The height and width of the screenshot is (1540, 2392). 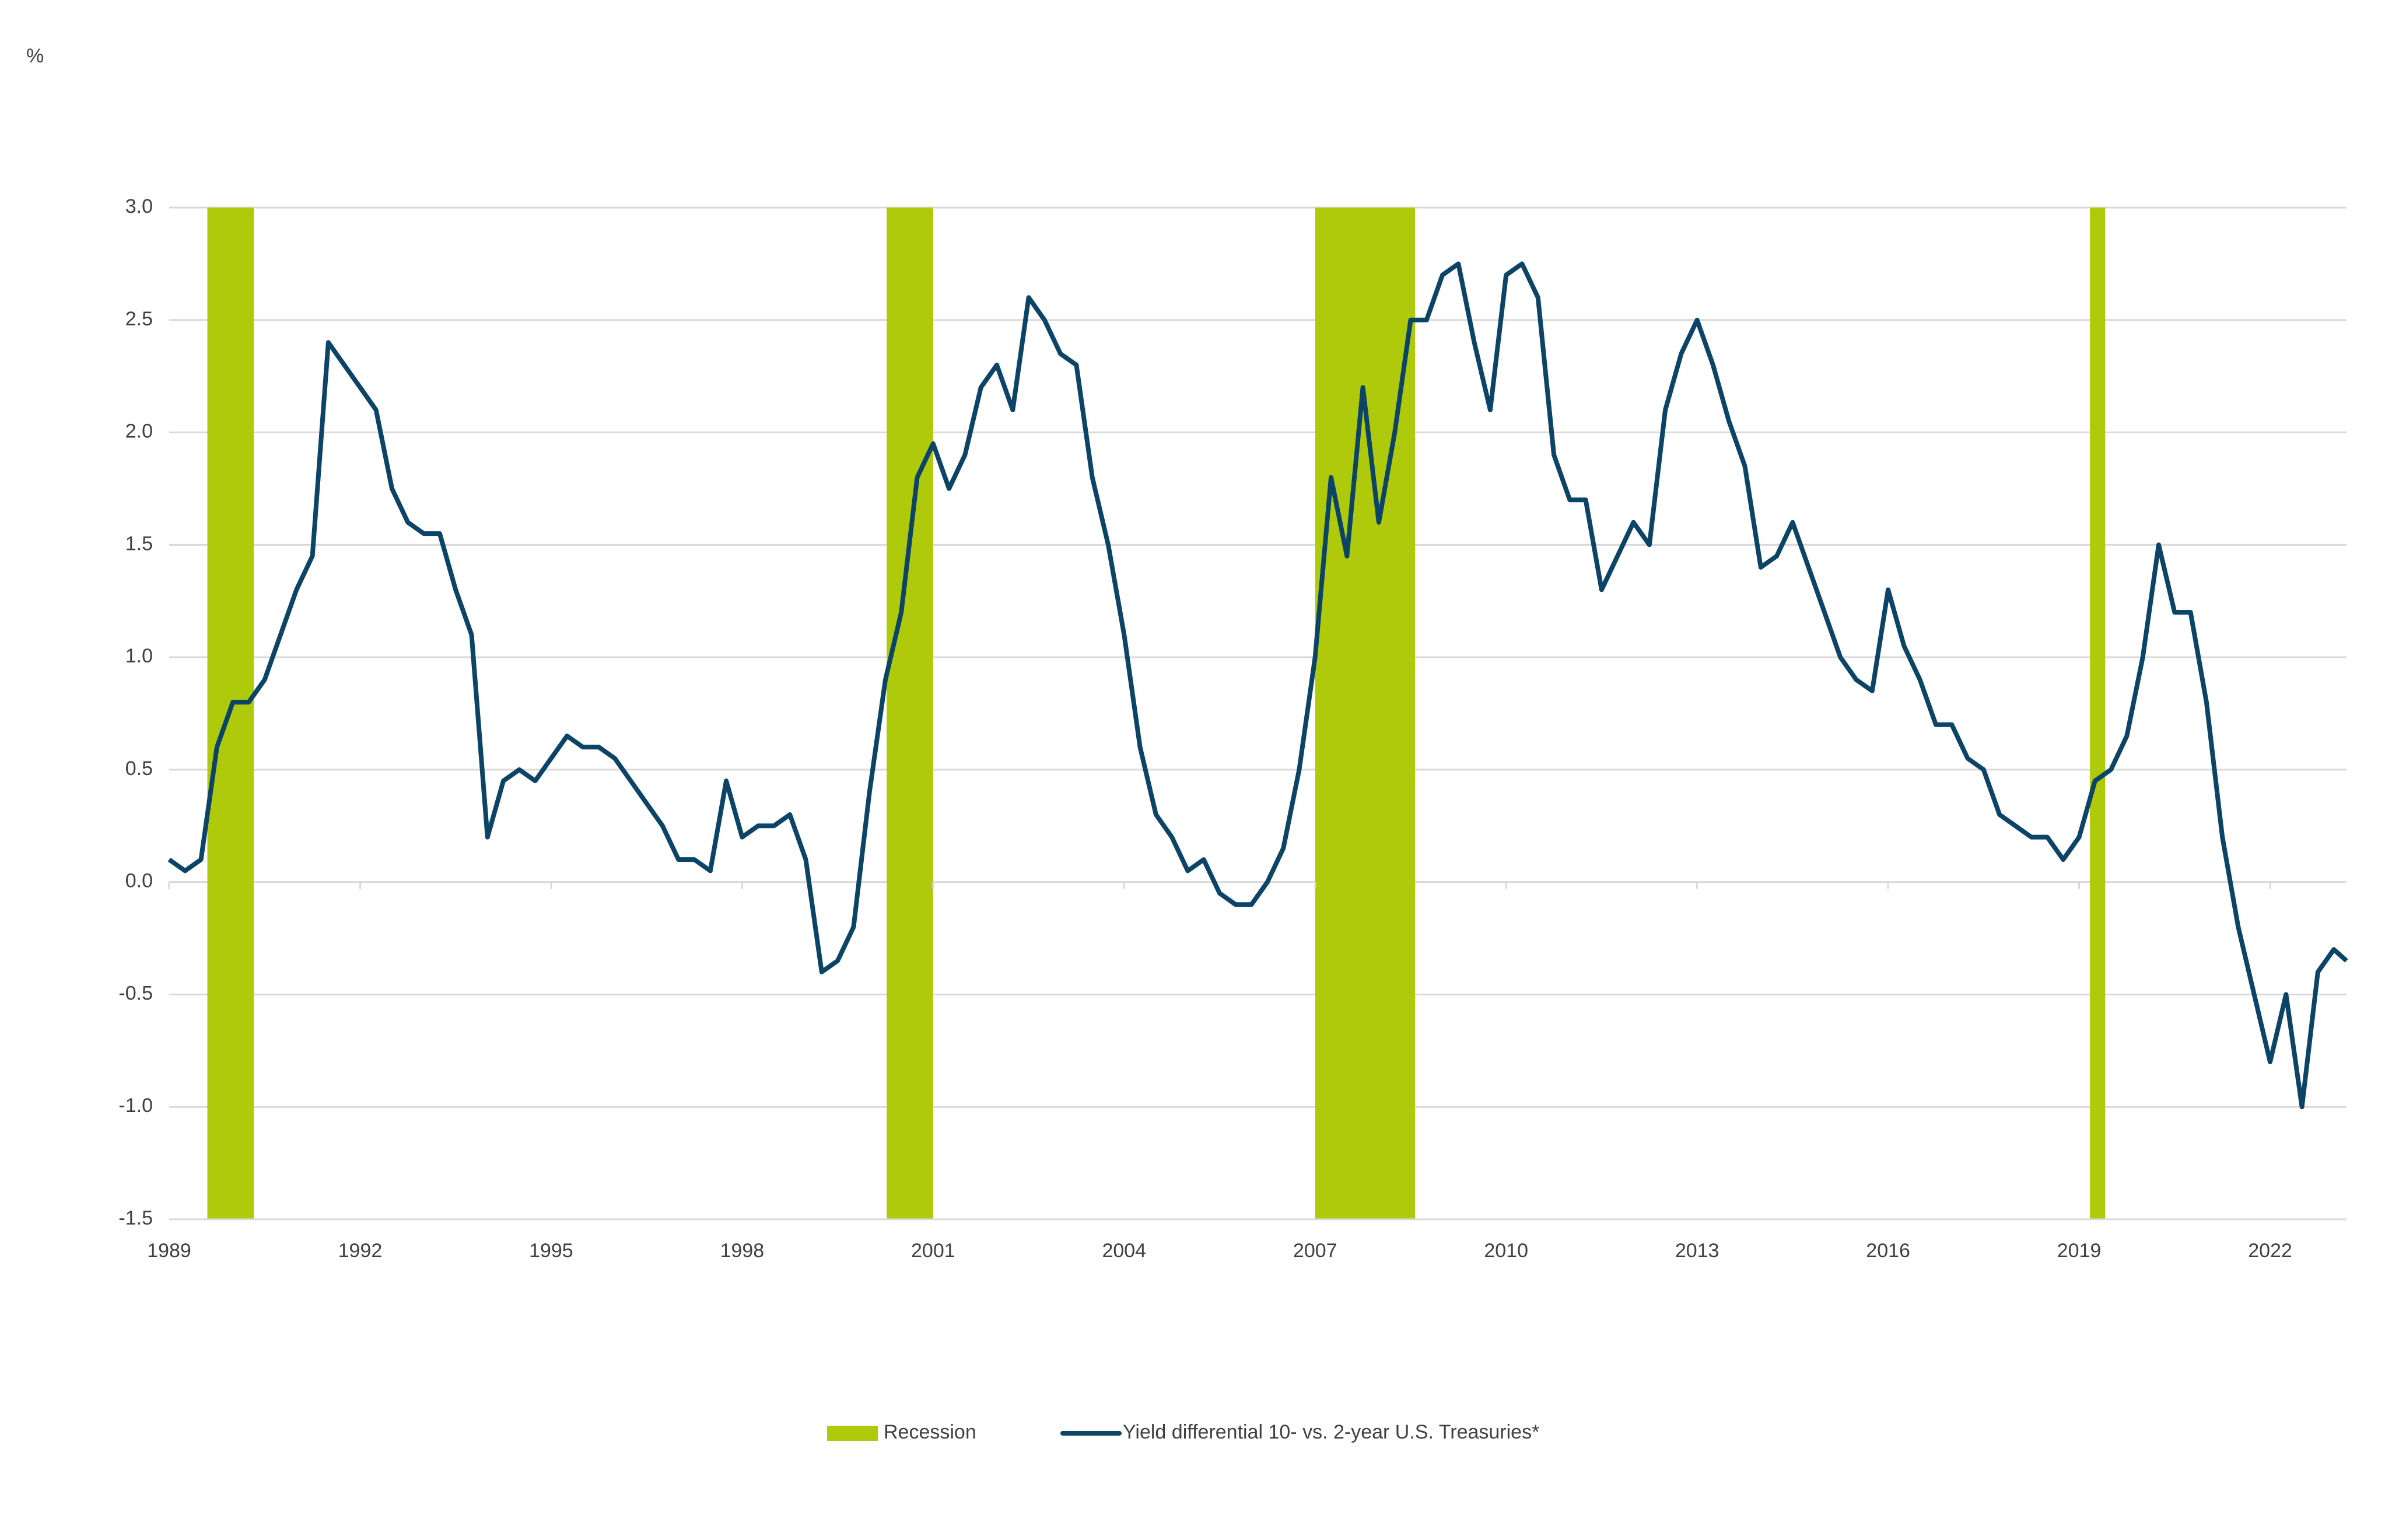 I want to click on y-tick-label: 3.0, so click(x=139, y=206).